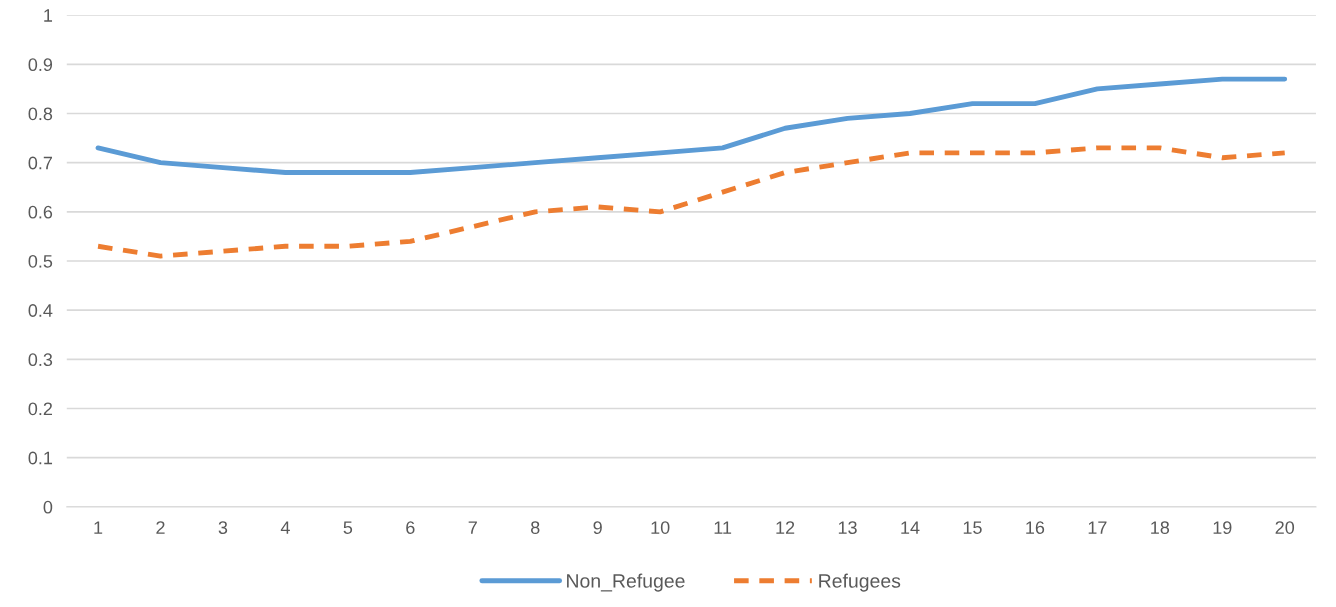 Image resolution: width=1336 pixels, height=607 pixels. Describe the element at coordinates (40, 409) in the screenshot. I see `y-tick-label: 0.2` at that location.